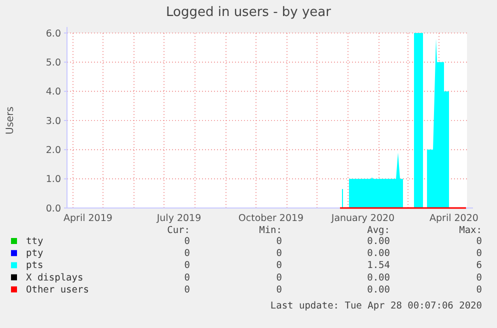 The width and height of the screenshot is (497, 328). Describe the element at coordinates (53, 121) in the screenshot. I see `y-tick-label: 3.0` at that location.